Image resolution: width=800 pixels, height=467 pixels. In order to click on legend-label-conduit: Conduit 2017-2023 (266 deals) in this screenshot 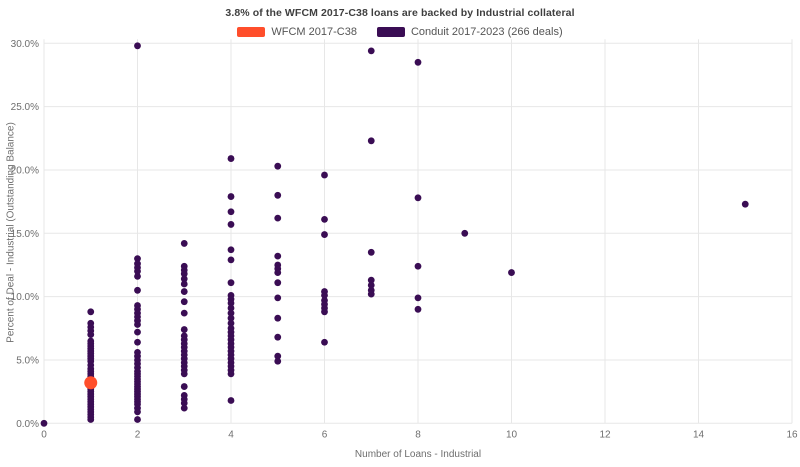, I will do `click(486, 32)`.